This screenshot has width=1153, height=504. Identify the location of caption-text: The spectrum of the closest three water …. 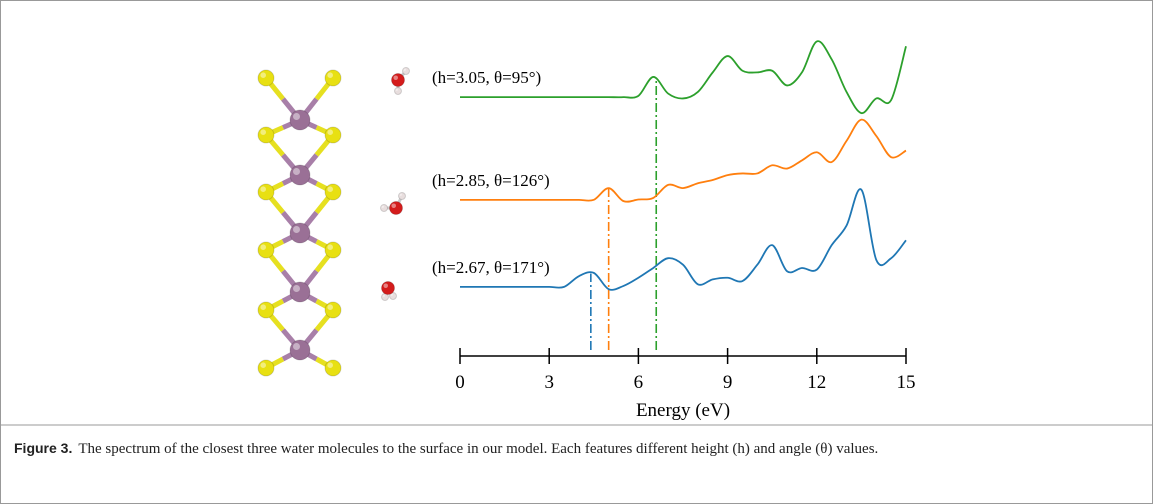
(478, 449).